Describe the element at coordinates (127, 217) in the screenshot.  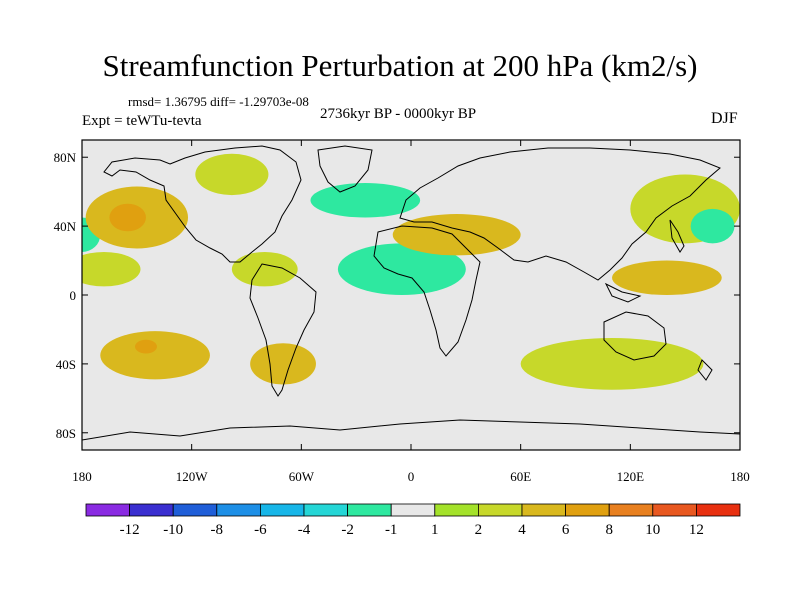
I see `region-north-pacific-east-core` at that location.